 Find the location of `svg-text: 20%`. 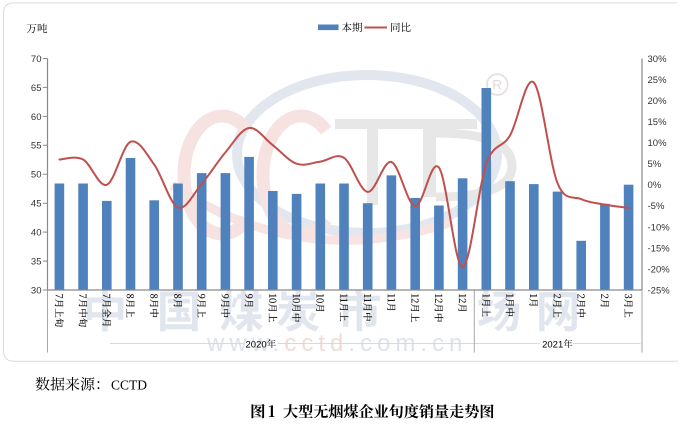

svg-text: 20% is located at coordinates (658, 101).